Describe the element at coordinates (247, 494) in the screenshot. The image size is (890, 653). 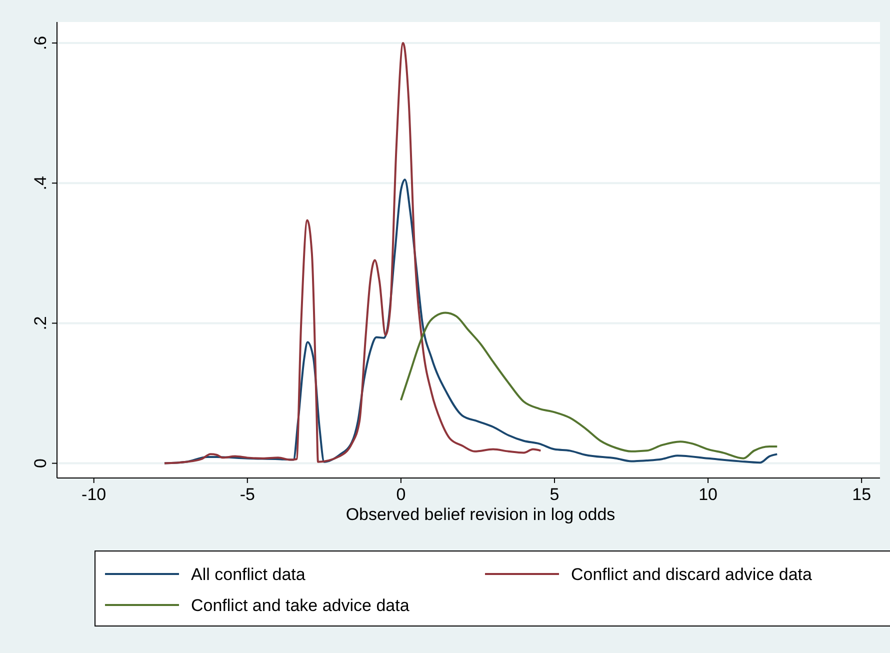
I see `x-tick-label: -5` at that location.